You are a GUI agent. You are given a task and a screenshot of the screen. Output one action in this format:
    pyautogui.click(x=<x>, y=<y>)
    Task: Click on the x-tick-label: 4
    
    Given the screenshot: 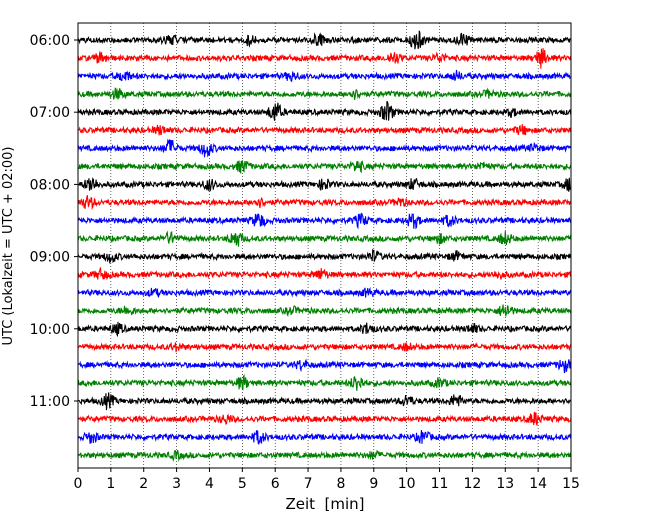 What is the action you would take?
    pyautogui.click(x=209, y=484)
    